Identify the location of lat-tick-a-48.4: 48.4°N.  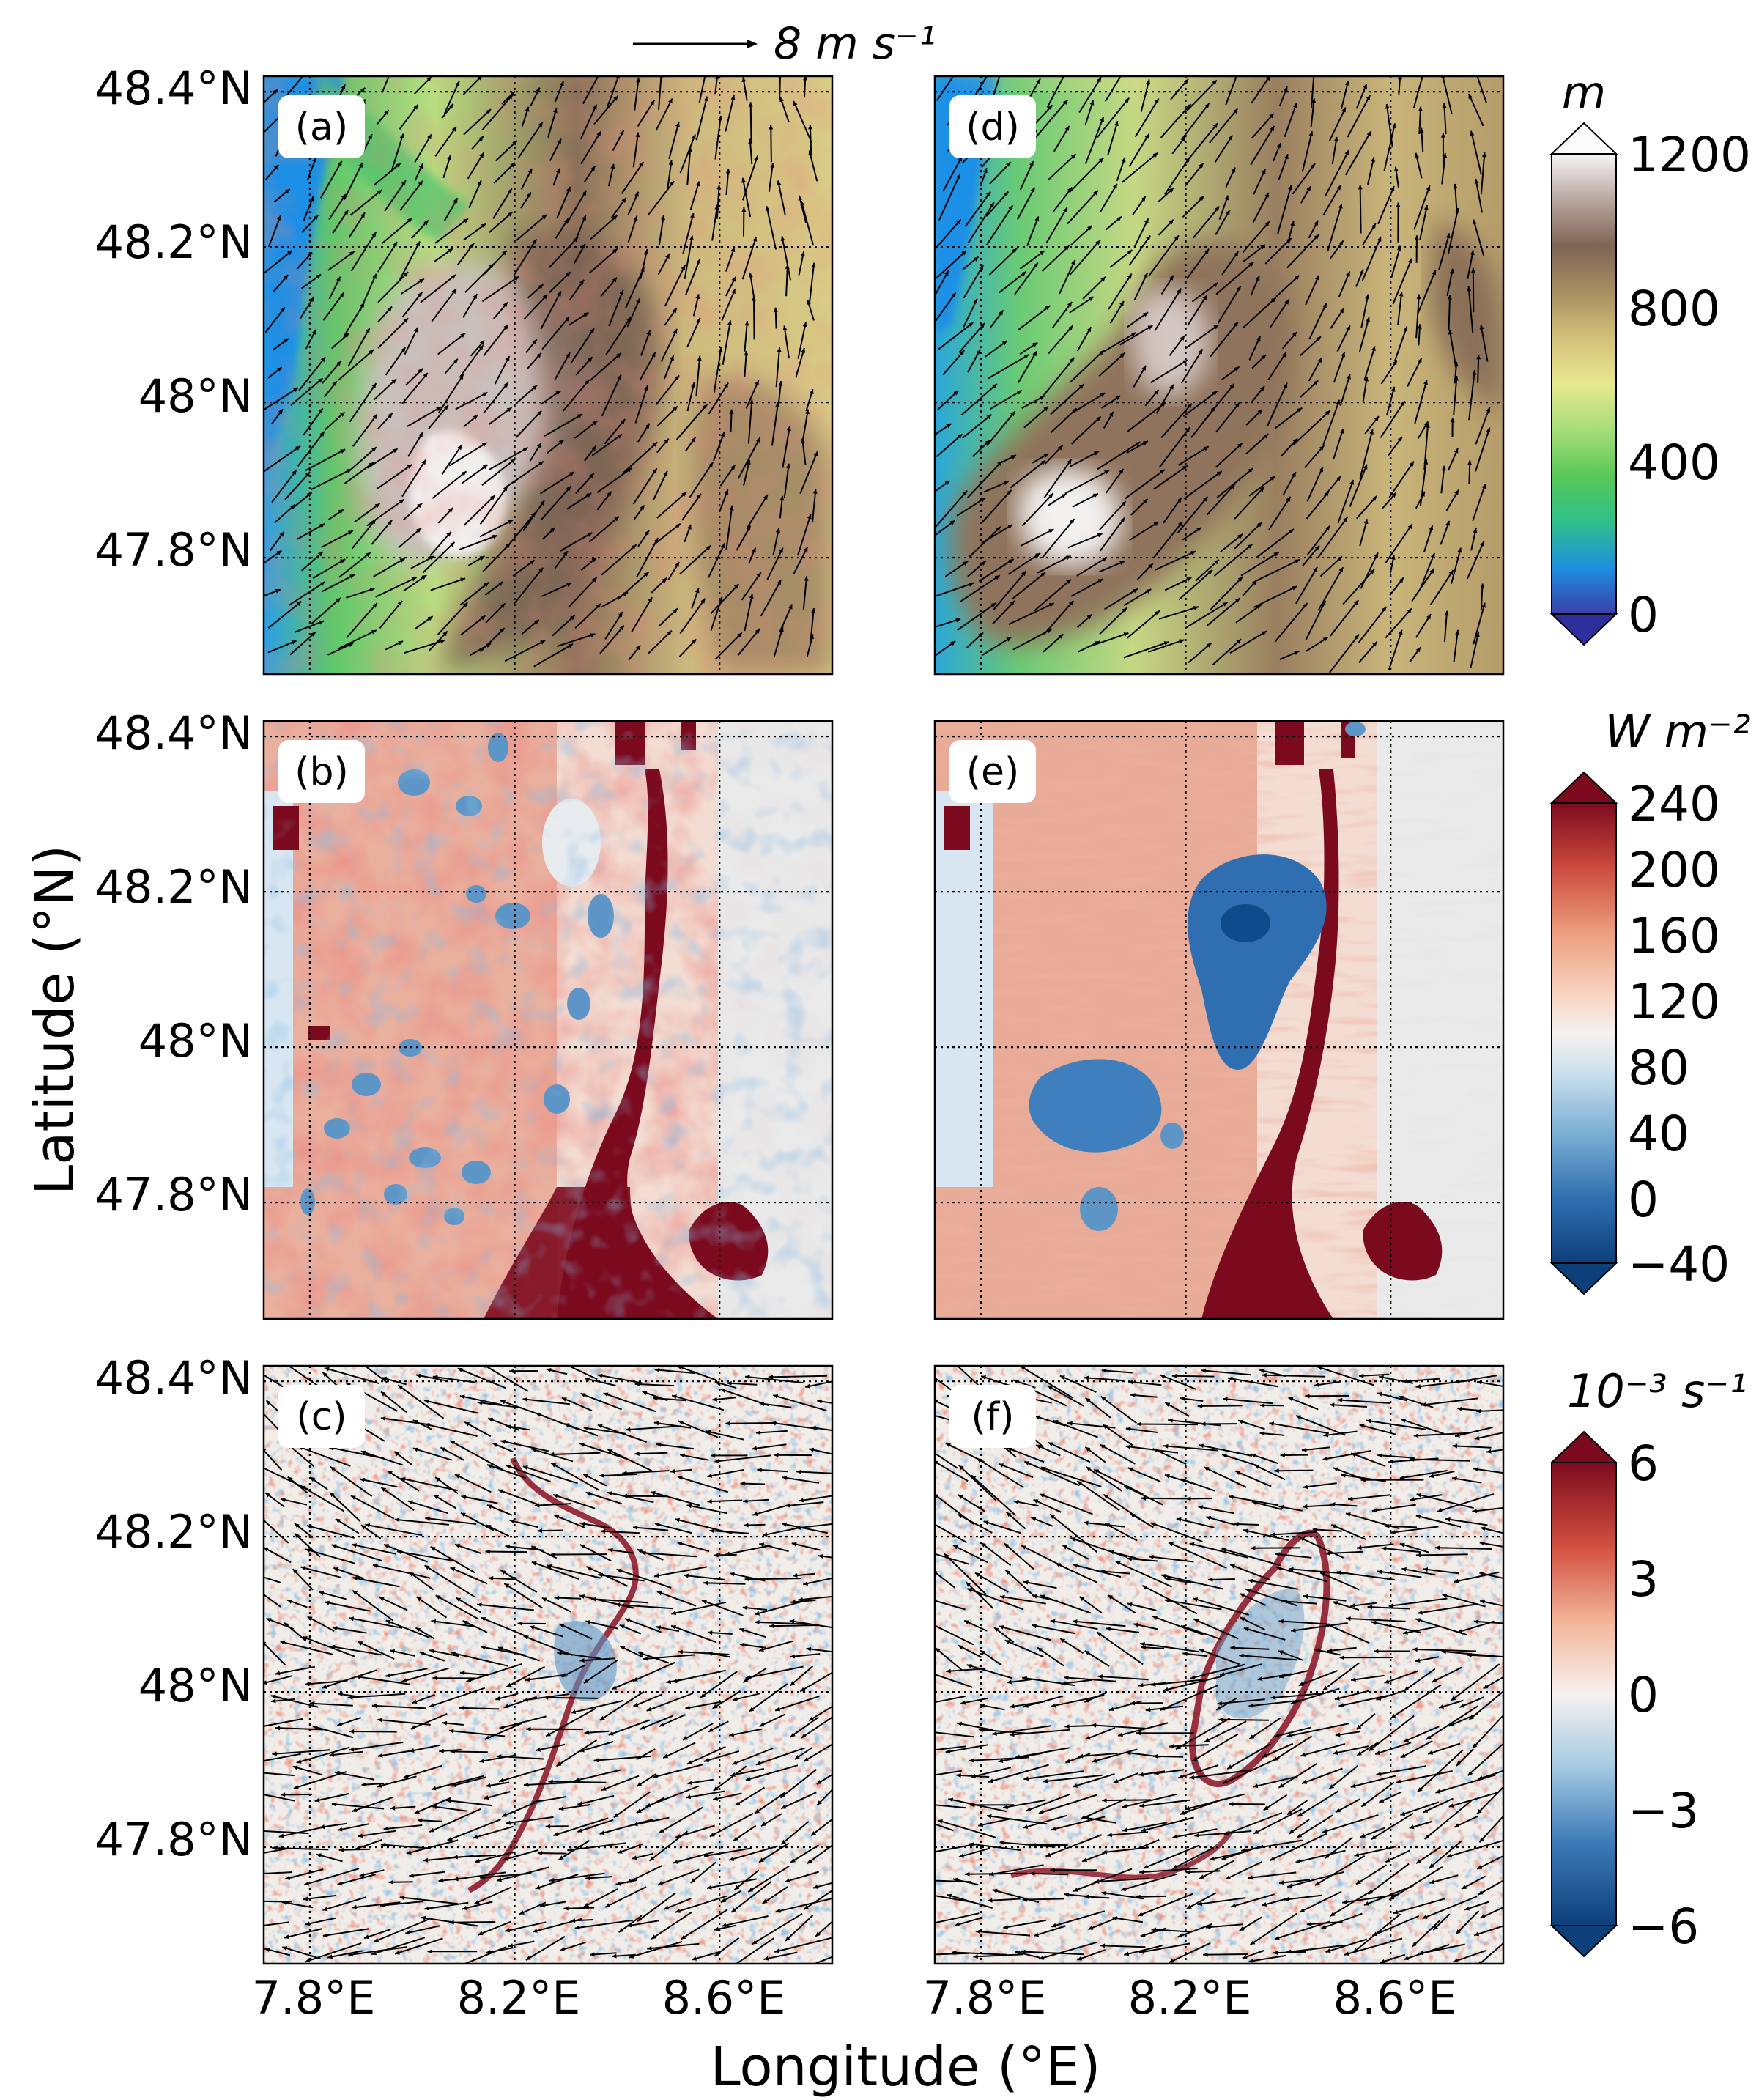
(174, 88).